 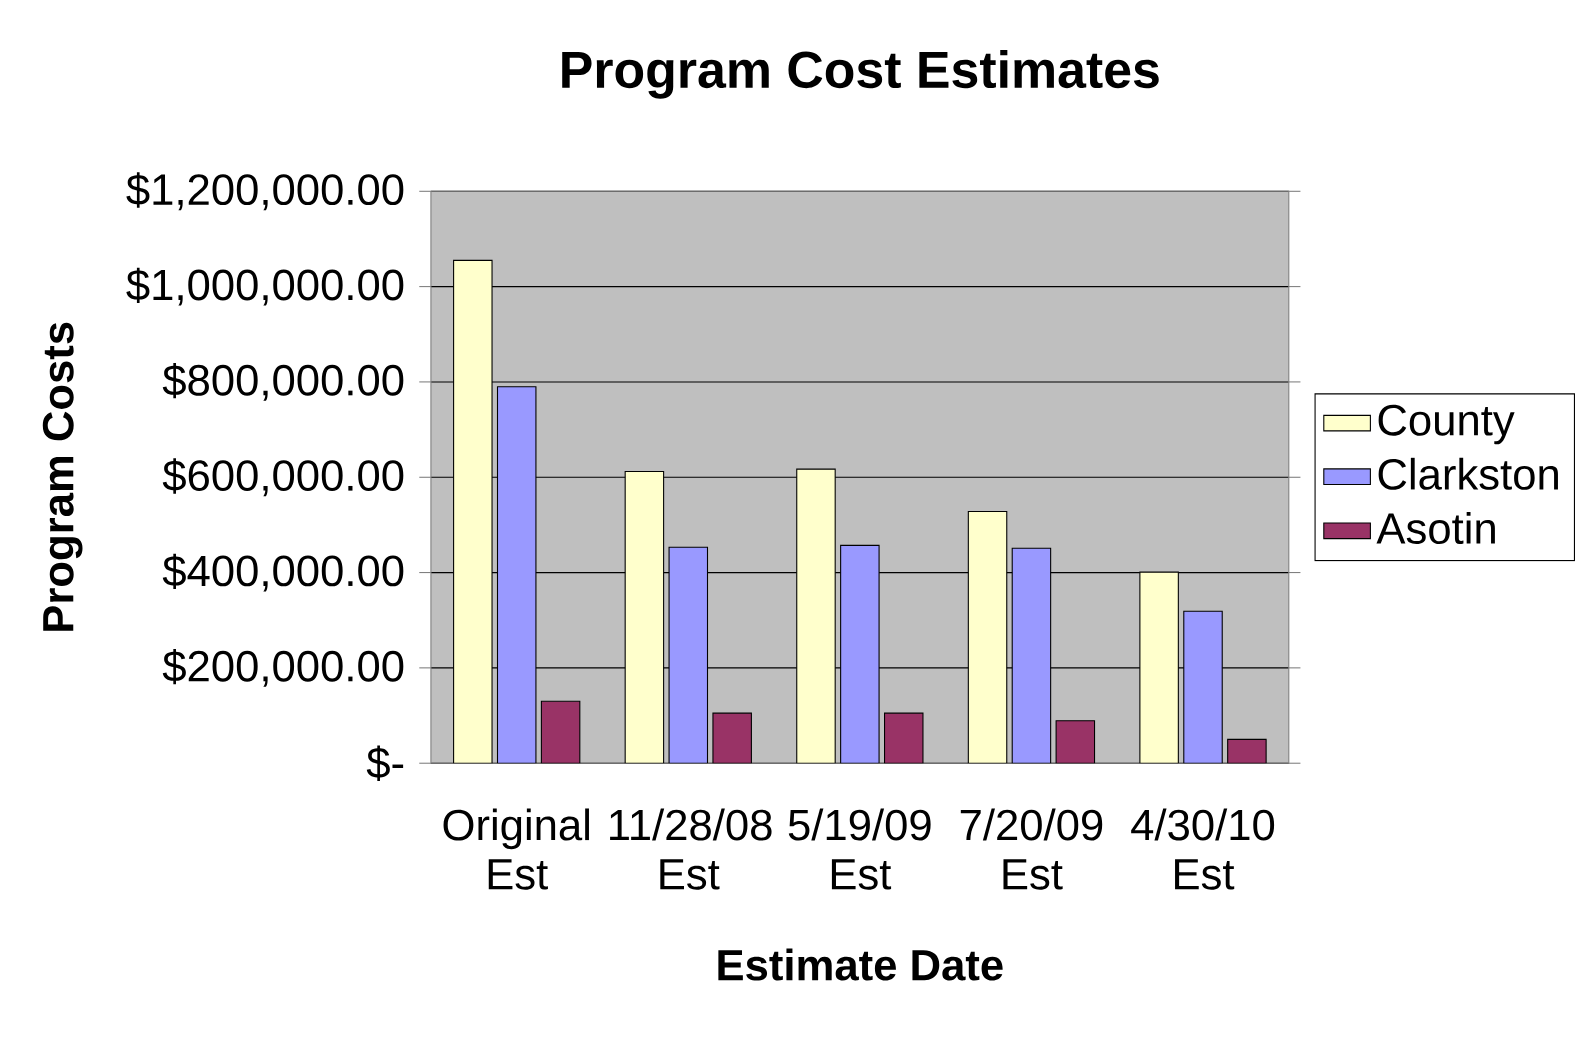 What do you see at coordinates (283, 667) in the screenshot?
I see `y-tick-label: $200,000.00` at bounding box center [283, 667].